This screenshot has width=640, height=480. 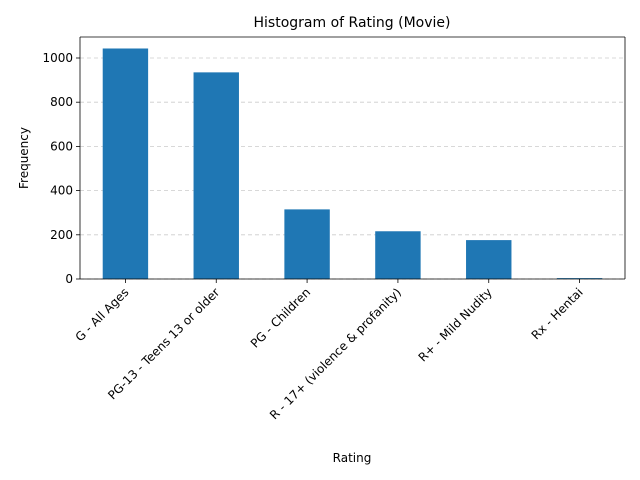 What do you see at coordinates (455, 324) in the screenshot?
I see `x-tick-label: R+ - Mild Nudity` at bounding box center [455, 324].